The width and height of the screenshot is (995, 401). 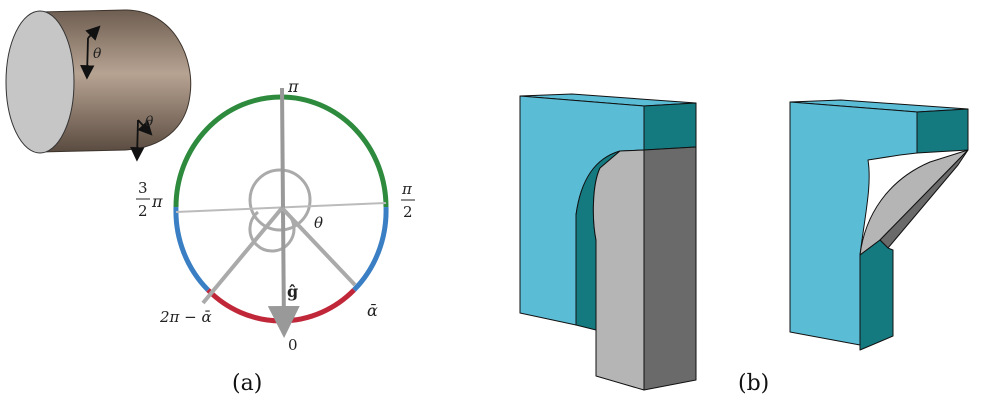 What do you see at coordinates (407, 189) in the screenshot?
I see `label-half-pi-num: π` at bounding box center [407, 189].